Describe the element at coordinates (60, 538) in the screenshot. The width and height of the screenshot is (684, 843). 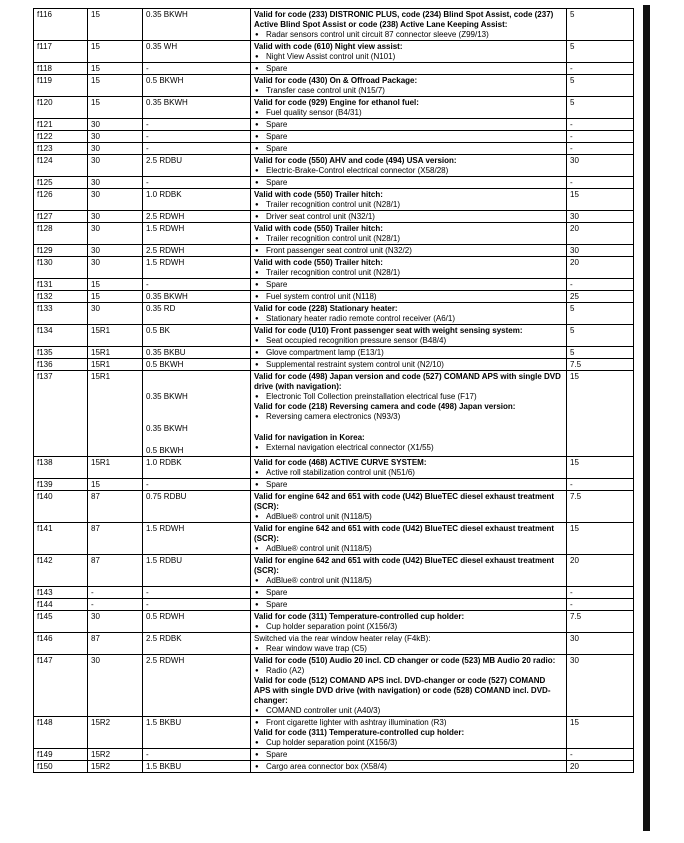
I see `fuse-cell: f141` at that location.